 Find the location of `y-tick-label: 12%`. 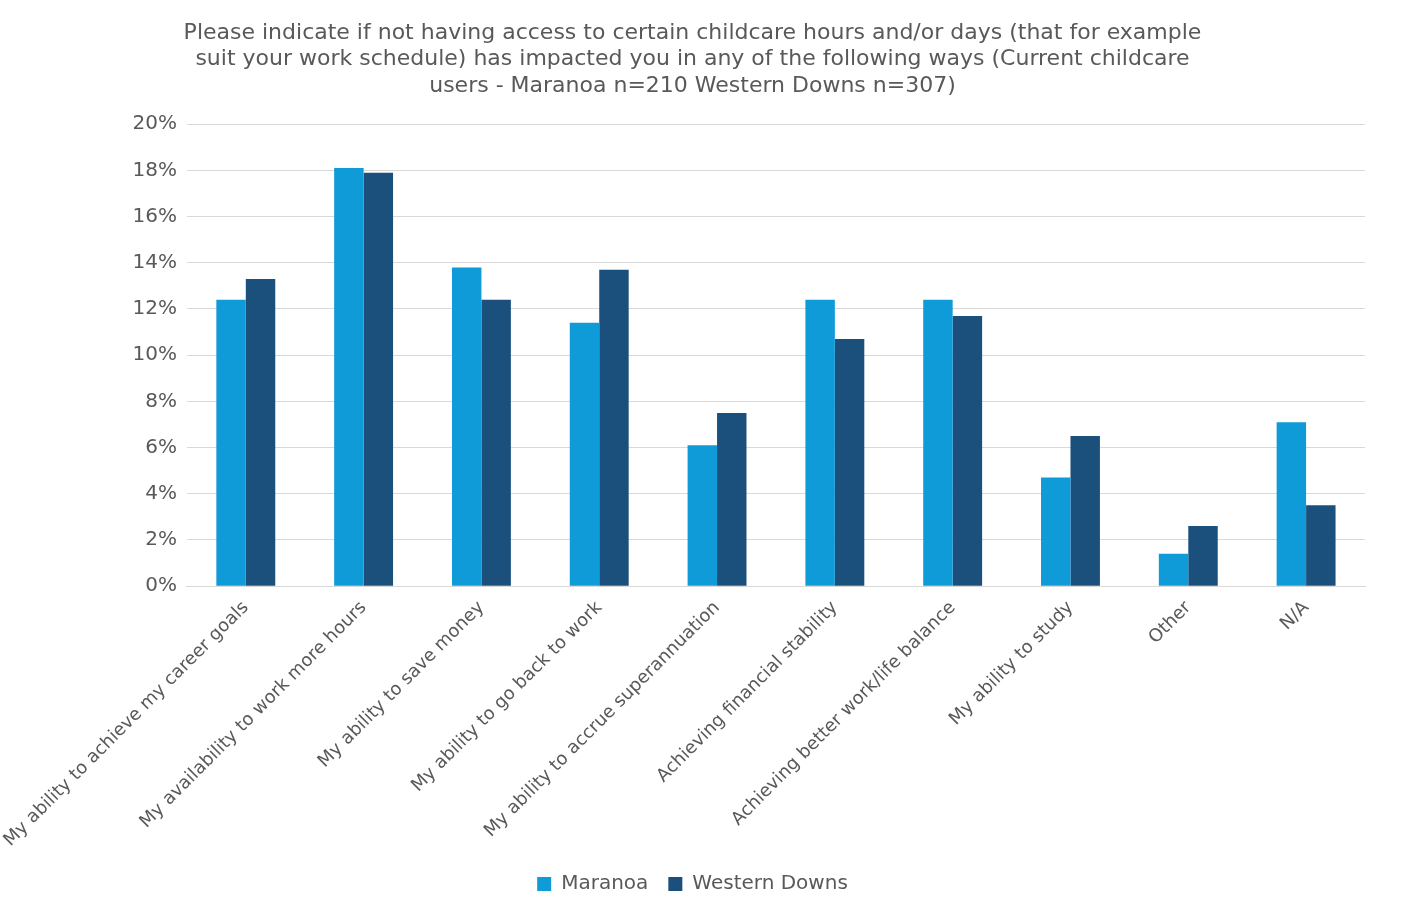

y-tick-label: 12% is located at coordinates (154, 307).